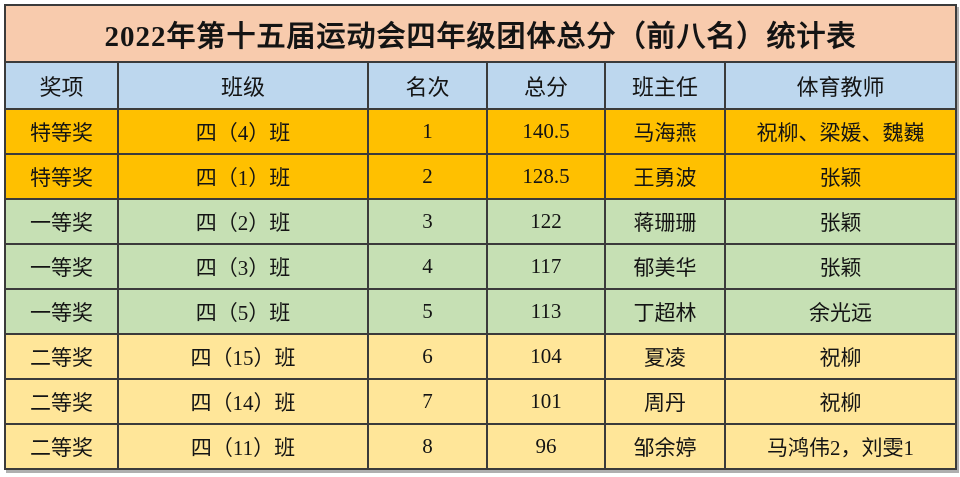  Describe the element at coordinates (243, 356) in the screenshot. I see `cell-class: 四（15）班` at that location.